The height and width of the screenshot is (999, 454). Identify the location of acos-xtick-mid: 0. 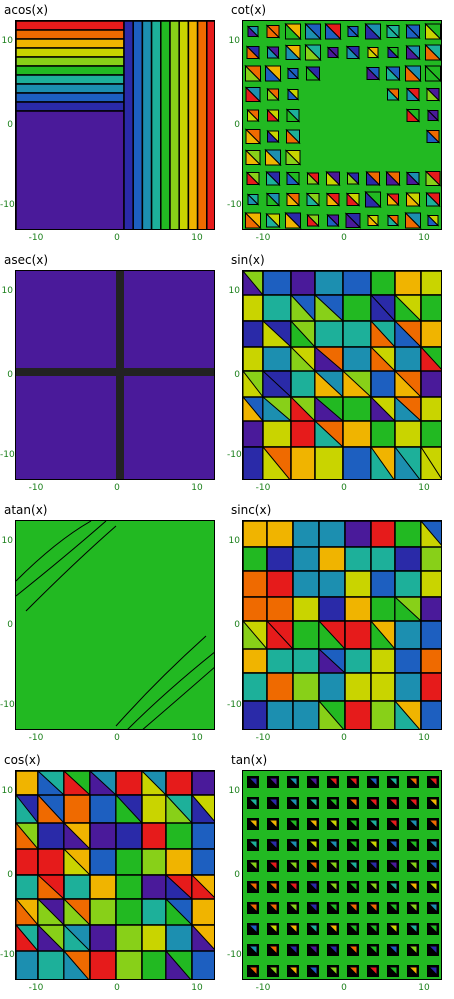
(117, 238).